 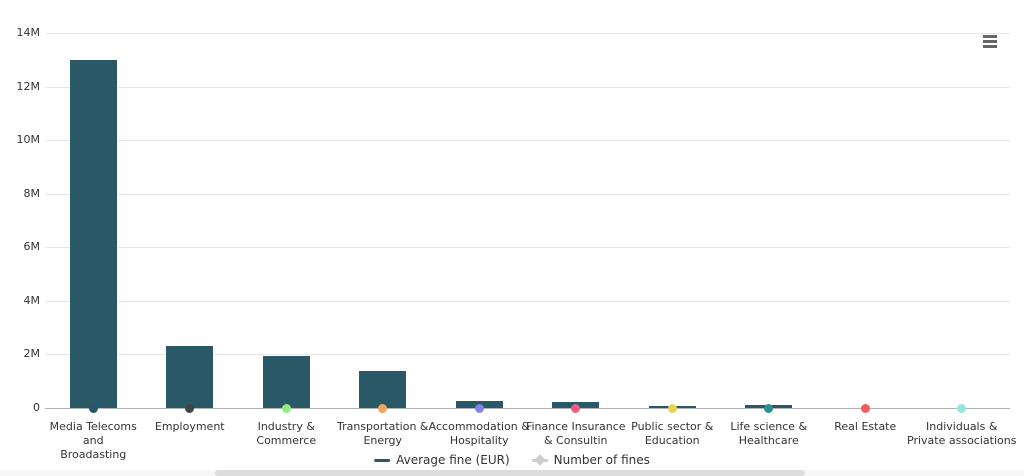 I want to click on legend-label-average-fine: Average fine (EUR), so click(x=453, y=460).